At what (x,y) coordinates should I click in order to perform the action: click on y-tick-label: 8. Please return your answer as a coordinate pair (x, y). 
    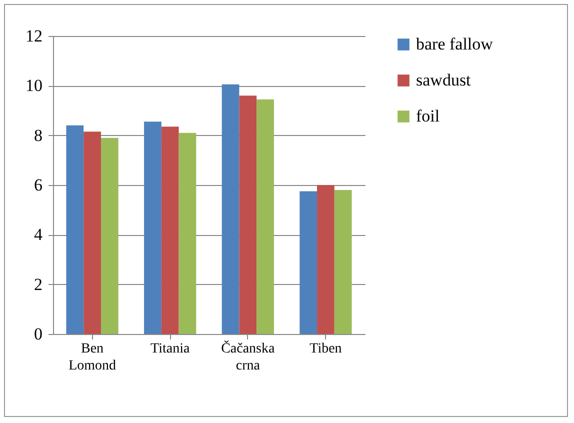
    Looking at the image, I should click on (38, 135).